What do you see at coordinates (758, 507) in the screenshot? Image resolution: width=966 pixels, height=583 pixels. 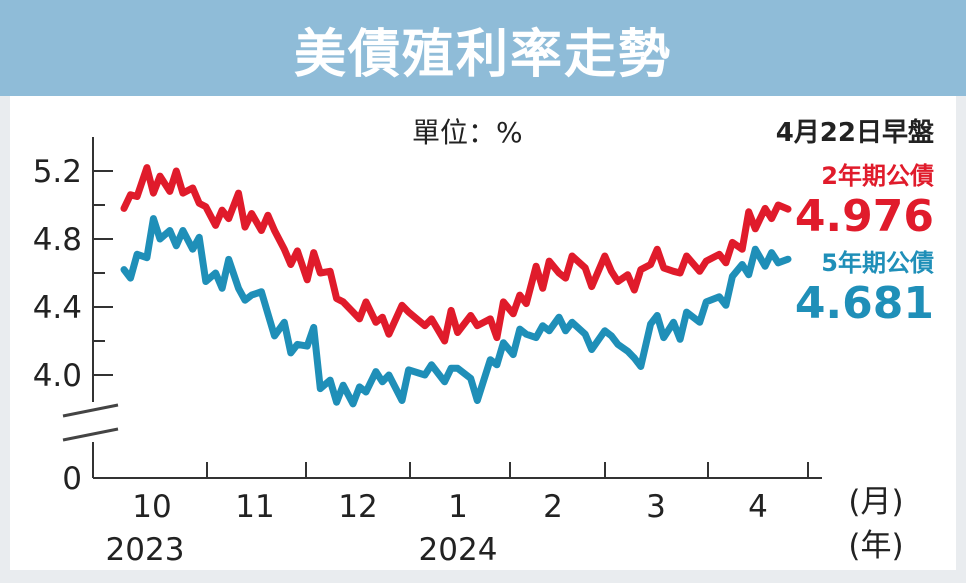 I see `x-tick-label: 4` at bounding box center [758, 507].